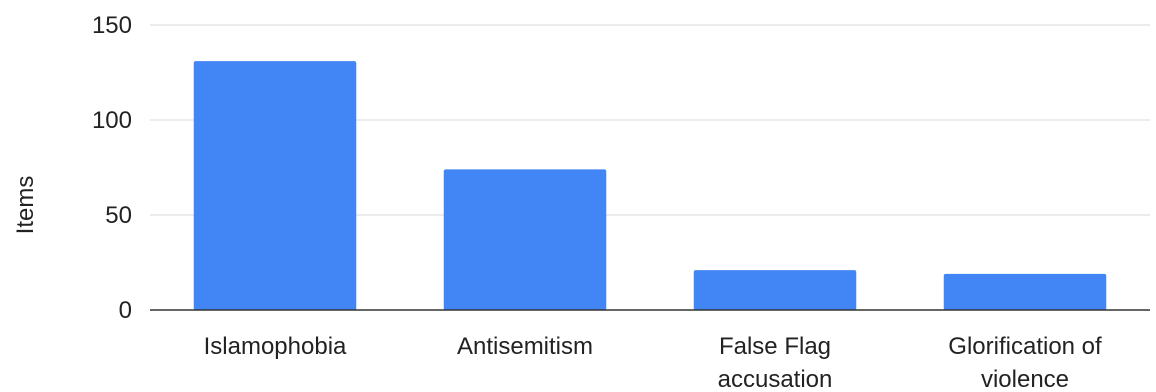  Describe the element at coordinates (112, 25) in the screenshot. I see `y-tick-label: 150` at that location.